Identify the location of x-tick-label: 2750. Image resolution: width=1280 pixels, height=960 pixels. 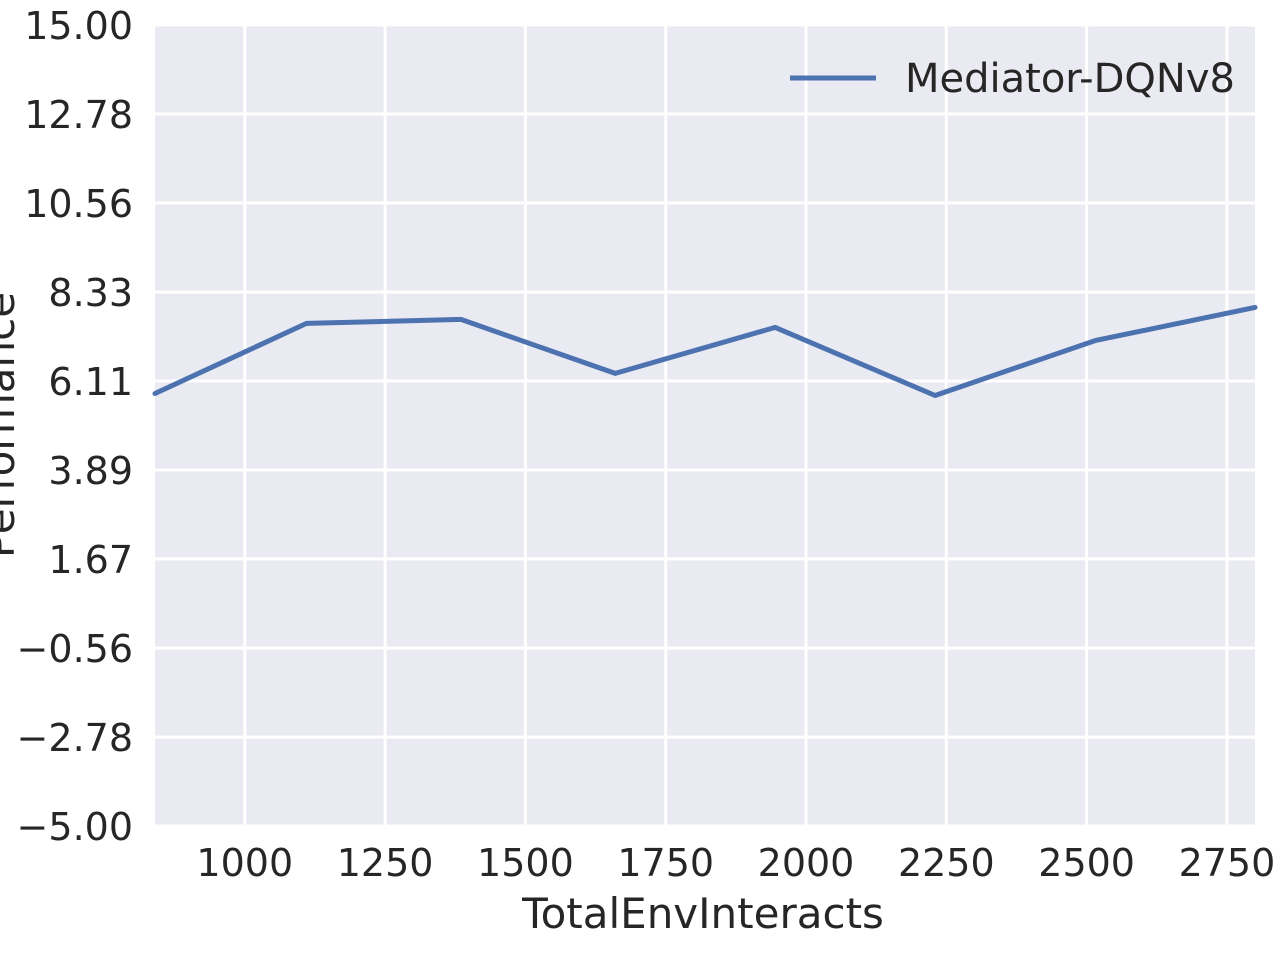
(1227, 863).